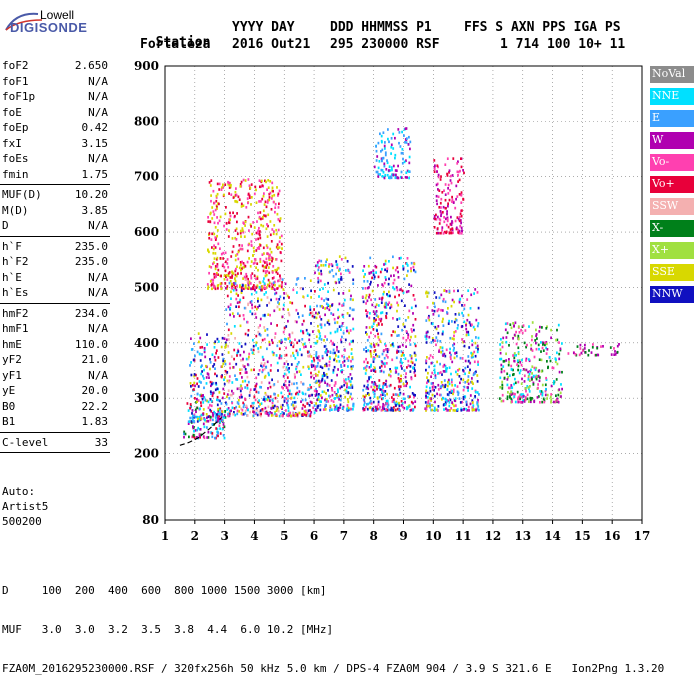 The height and width of the screenshot is (688, 700). Describe the element at coordinates (91, 194) in the screenshot. I see `param-value: 10.20` at that location.